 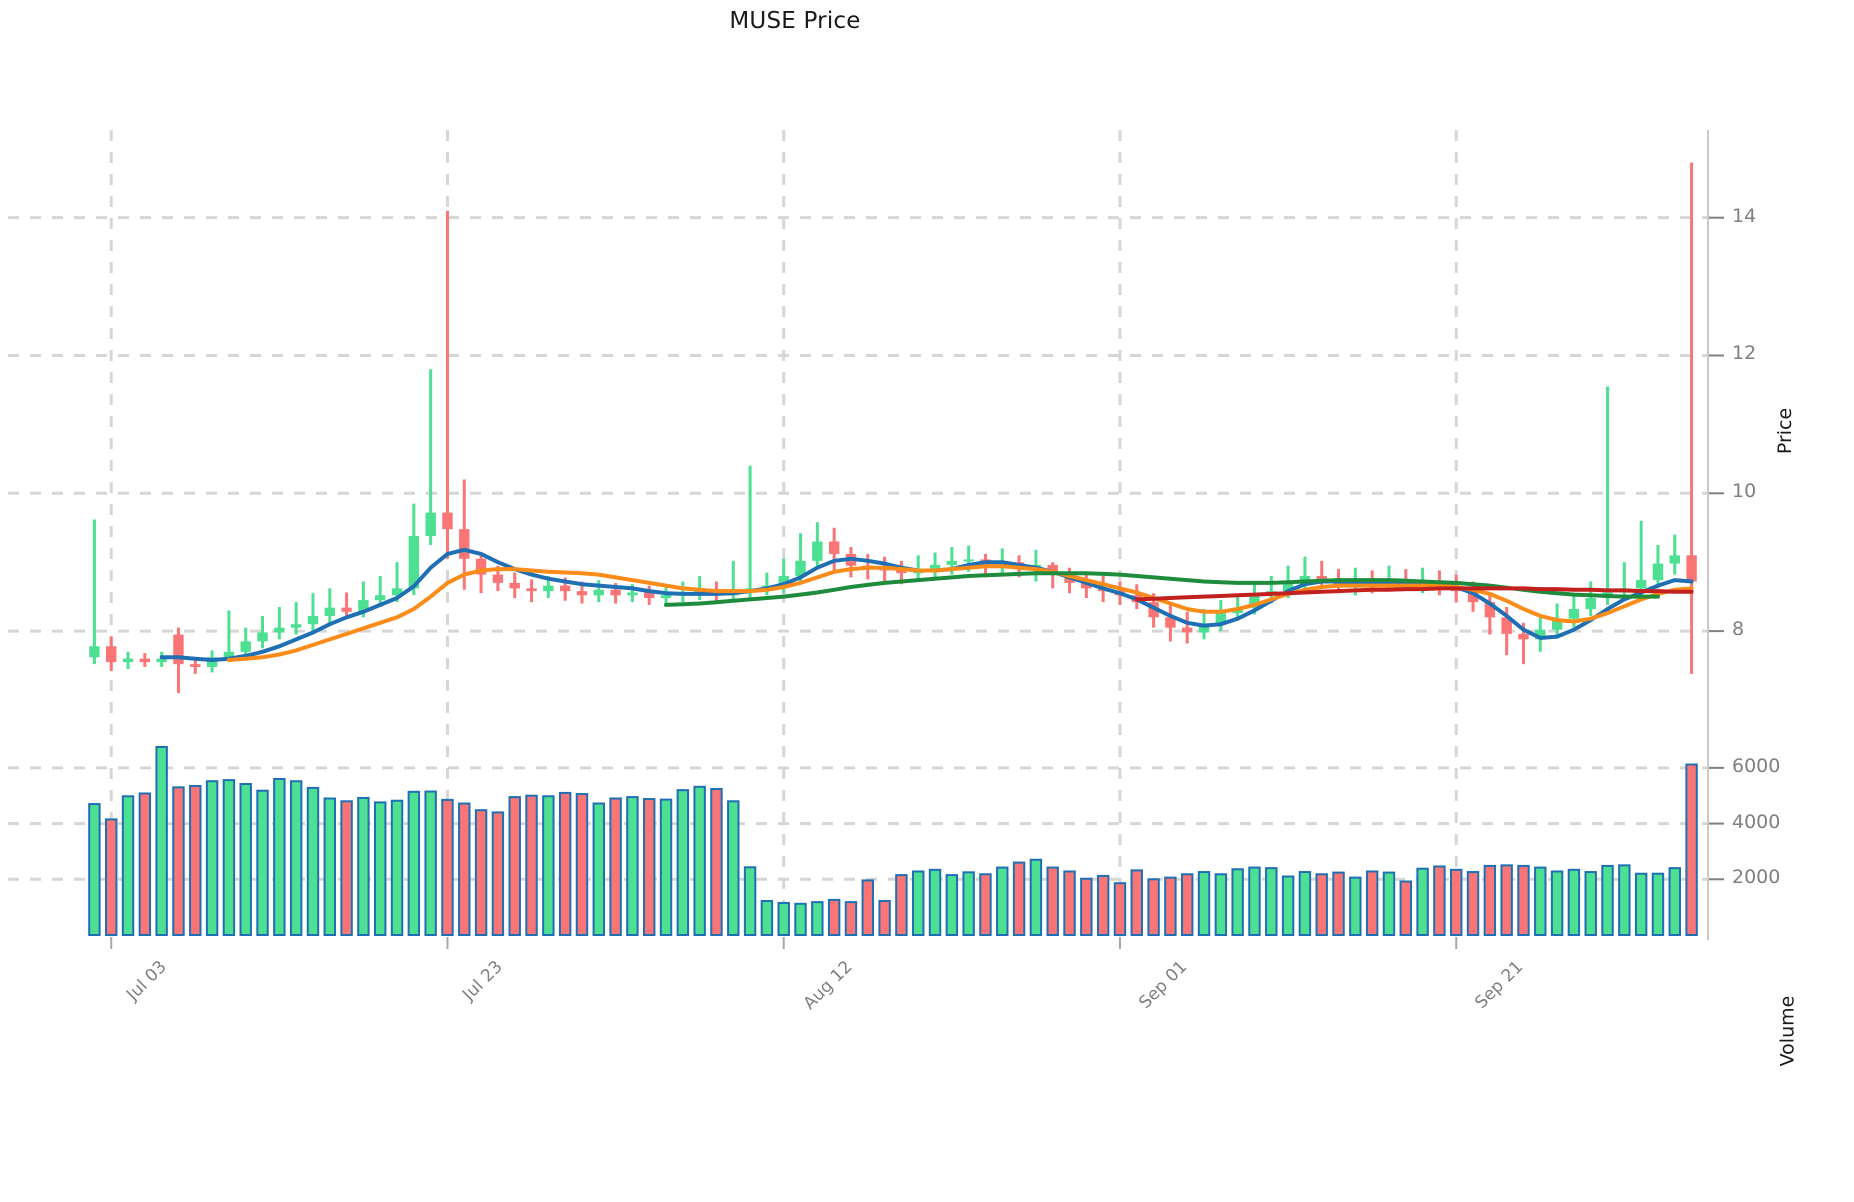 What do you see at coordinates (1756, 821) in the screenshot?
I see `volume-tick-label: 4000` at bounding box center [1756, 821].